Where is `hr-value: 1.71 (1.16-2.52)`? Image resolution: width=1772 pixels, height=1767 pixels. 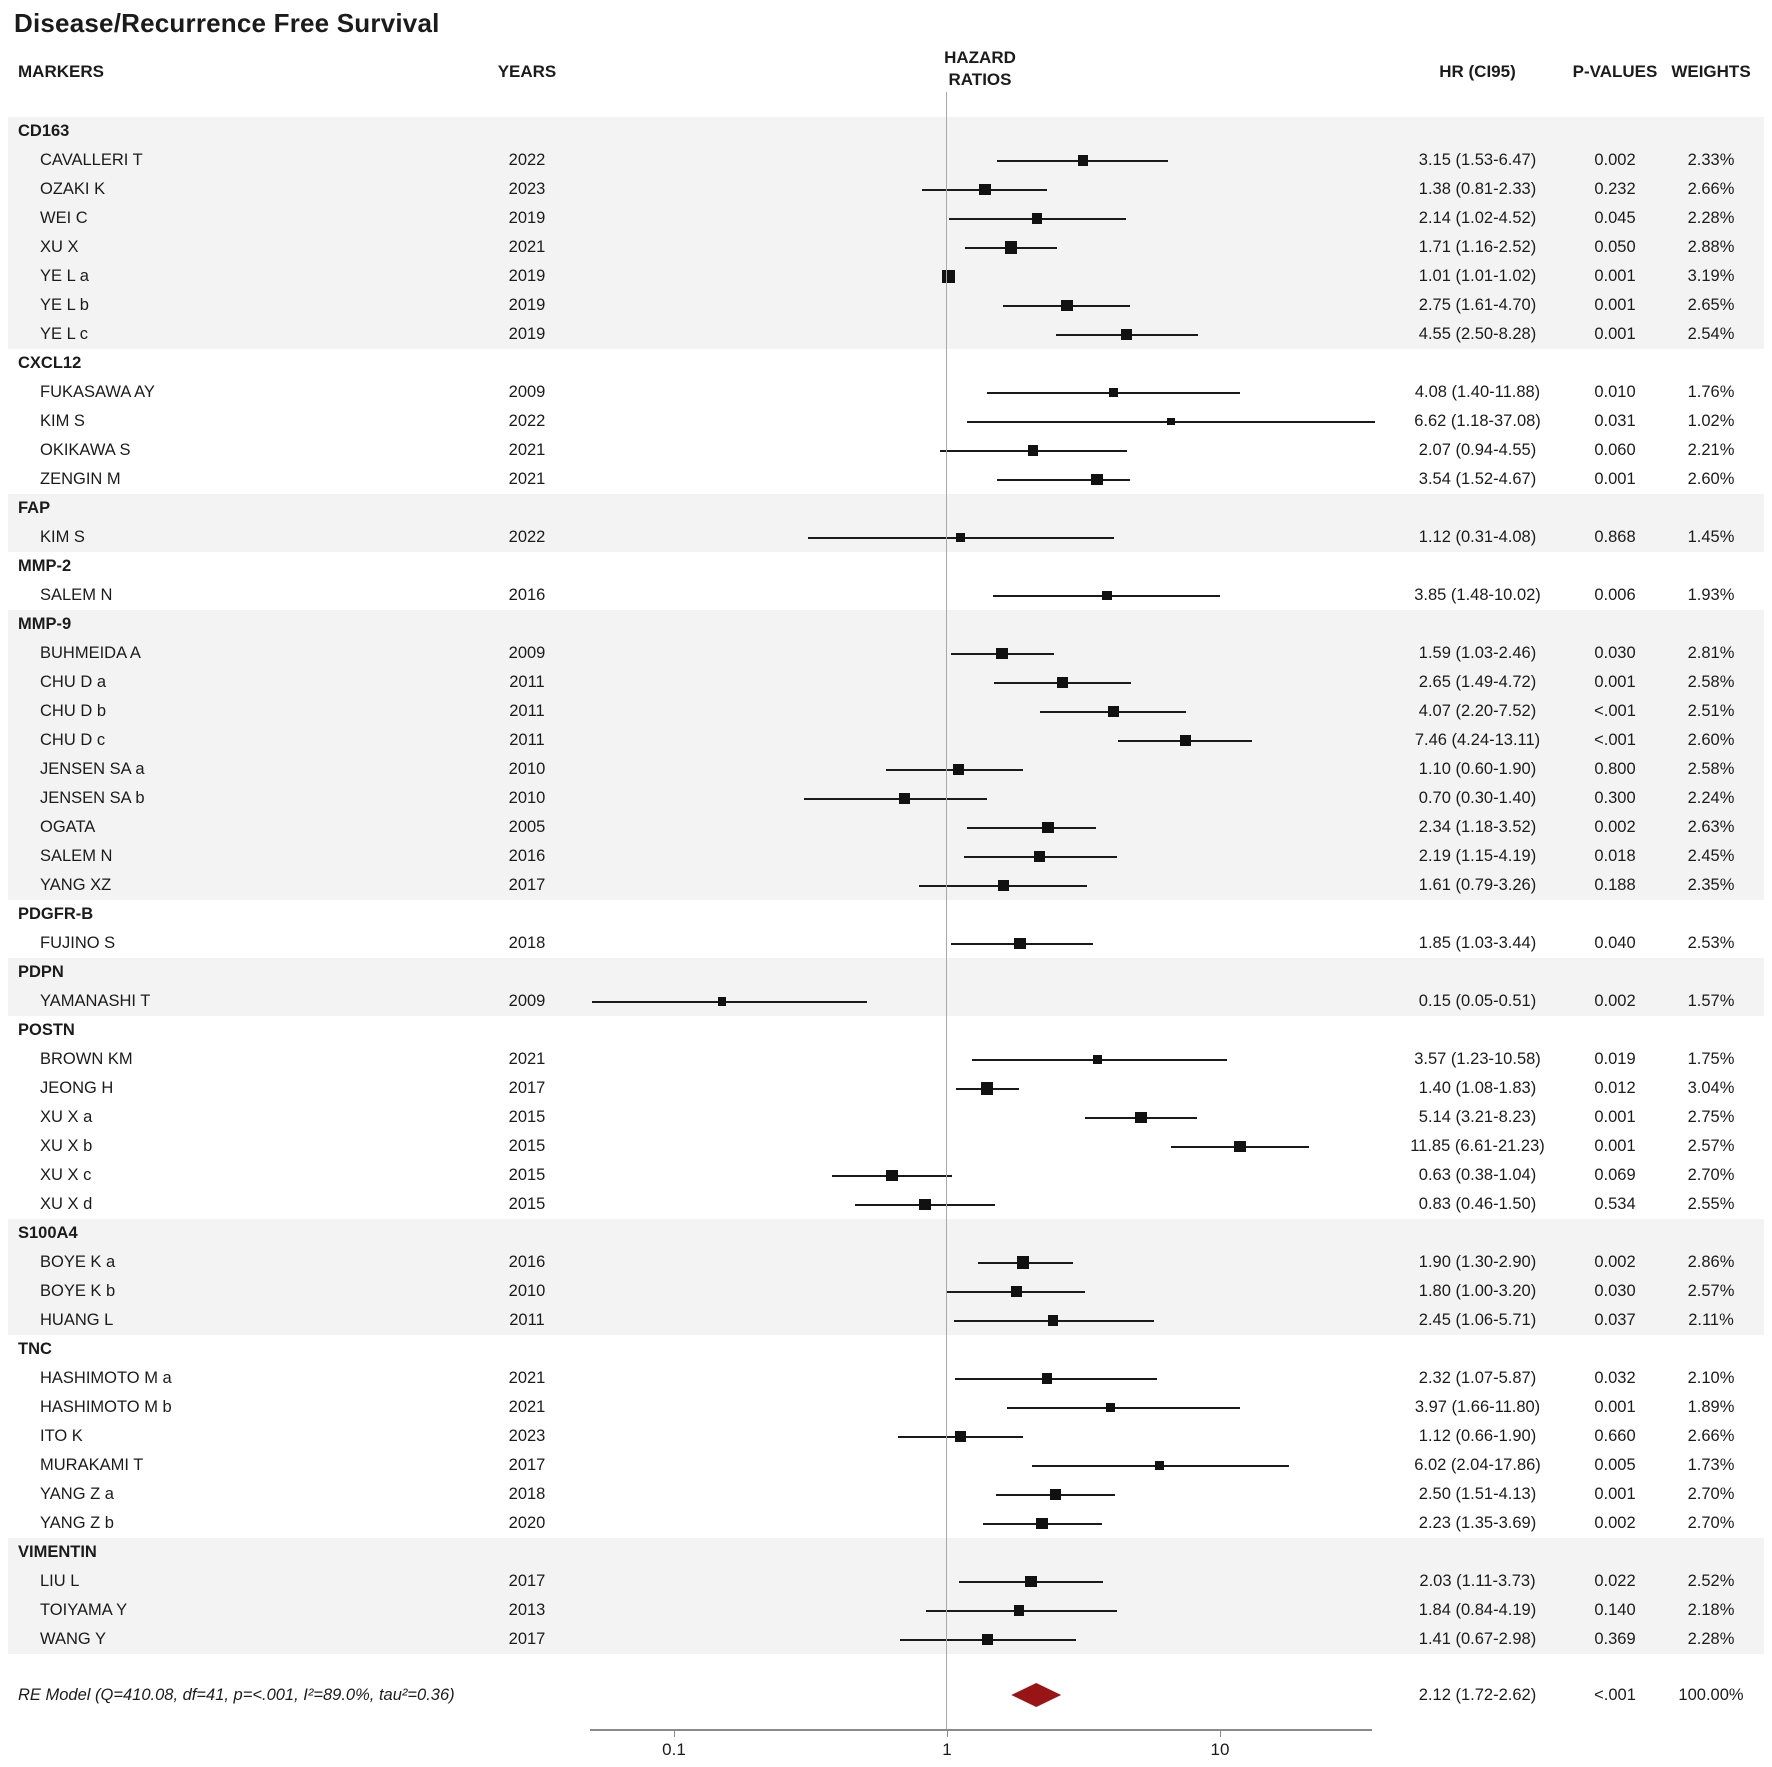
hr-value: 1.71 (1.16-2.52) is located at coordinates (1477, 247).